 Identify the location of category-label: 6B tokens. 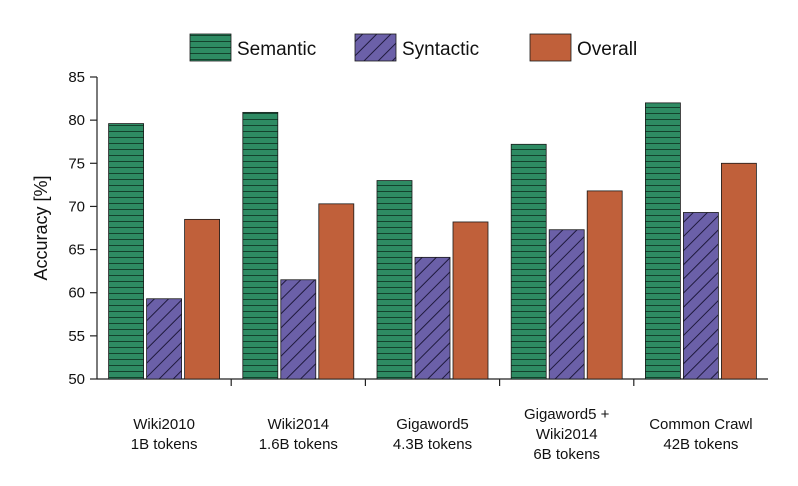
(566, 454).